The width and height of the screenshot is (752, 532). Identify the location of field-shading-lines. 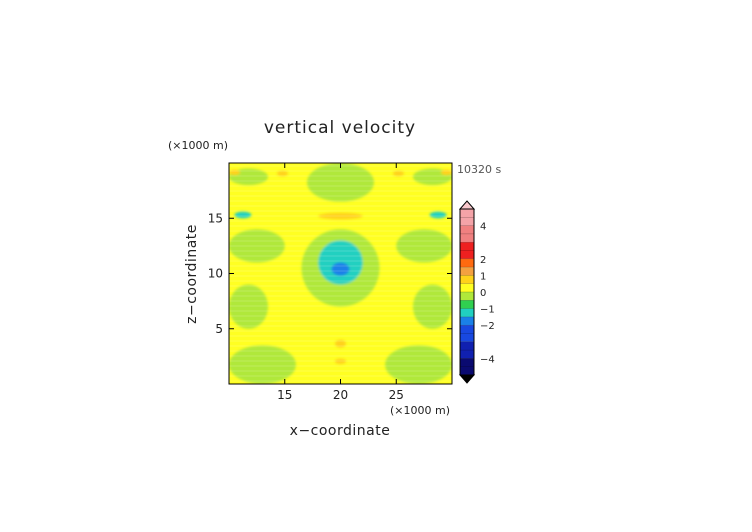
(340, 273).